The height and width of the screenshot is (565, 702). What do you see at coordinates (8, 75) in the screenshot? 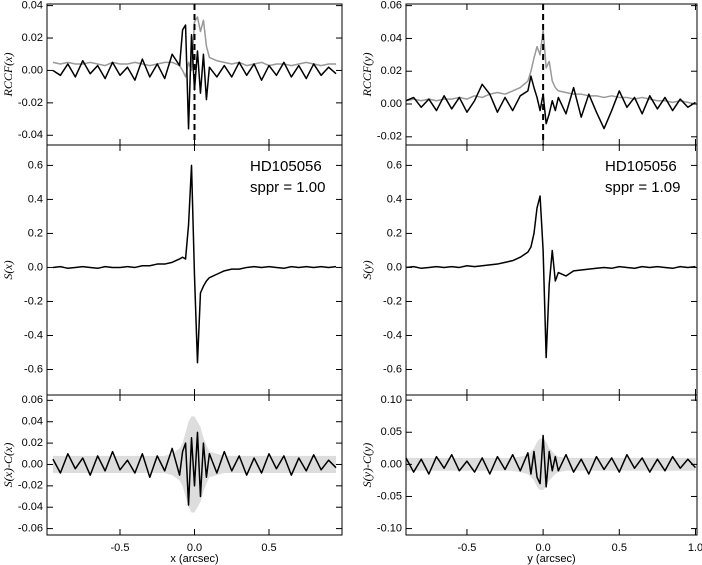
I see `y-axis-title: RCCF(x)` at bounding box center [8, 75].